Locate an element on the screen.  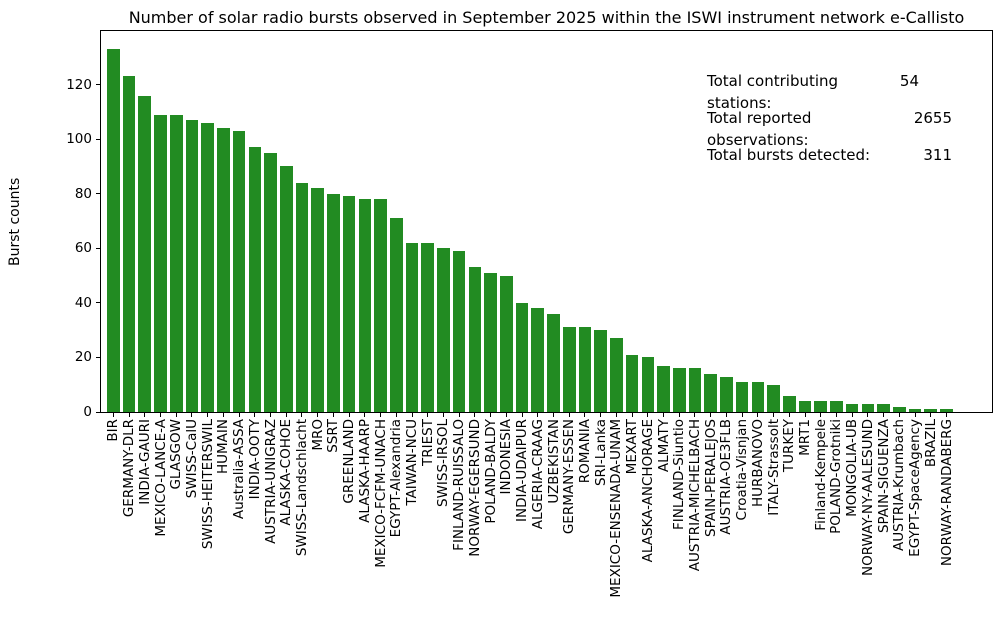
y-tick-label: 20 is located at coordinates (83, 357).